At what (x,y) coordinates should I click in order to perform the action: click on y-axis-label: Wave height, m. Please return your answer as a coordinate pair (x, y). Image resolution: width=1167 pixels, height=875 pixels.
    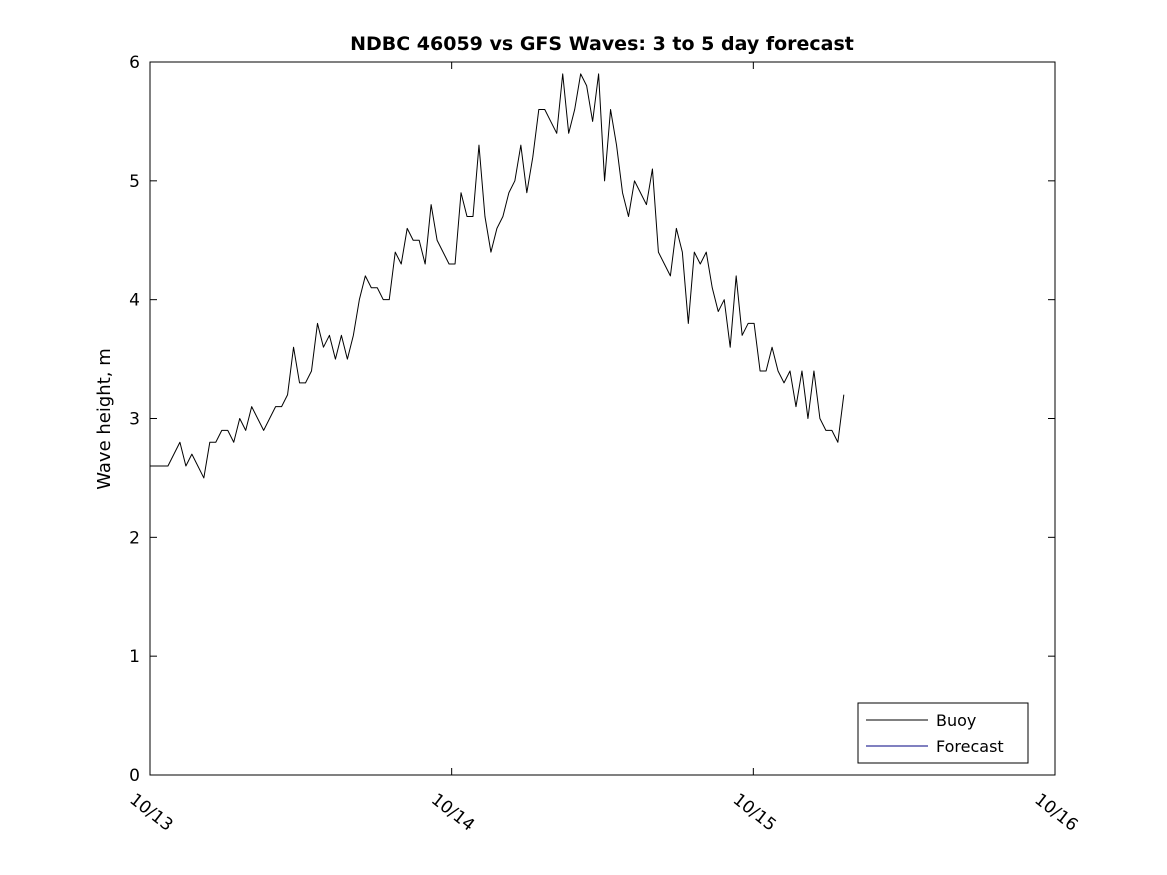
    Looking at the image, I should click on (104, 418).